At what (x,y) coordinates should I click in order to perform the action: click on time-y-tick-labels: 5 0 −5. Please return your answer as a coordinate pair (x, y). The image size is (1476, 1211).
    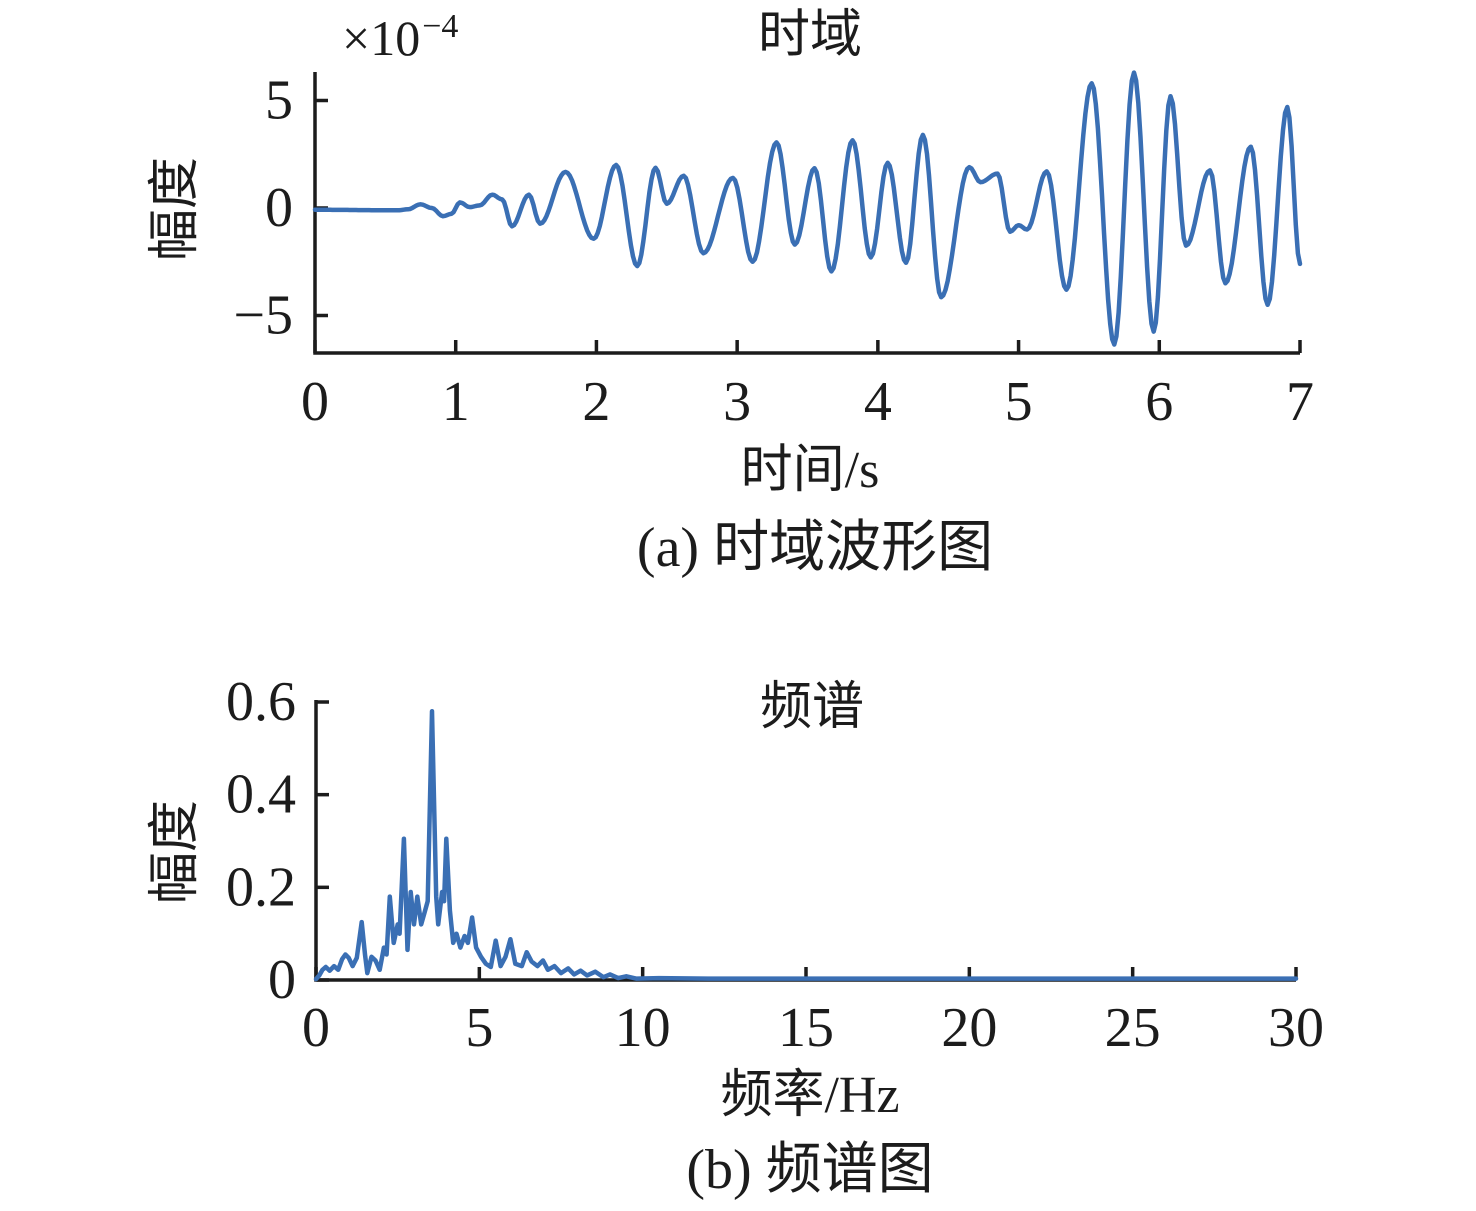
    Looking at the image, I should click on (263, 208).